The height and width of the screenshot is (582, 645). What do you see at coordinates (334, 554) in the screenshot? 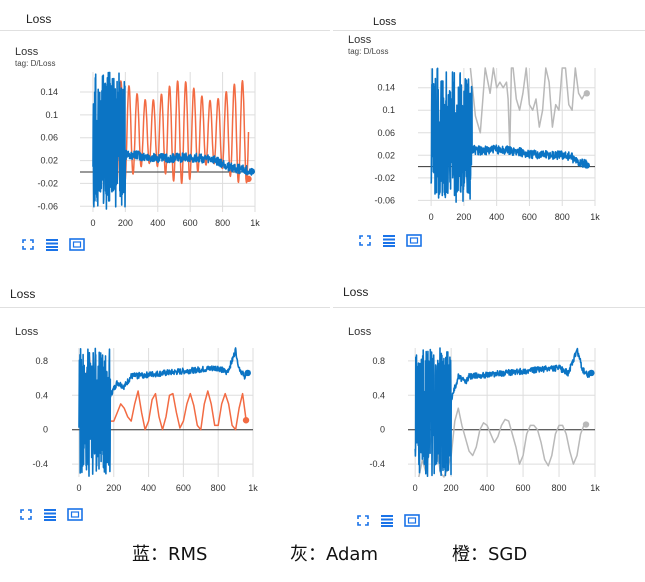
I see `legend-adam: 灰：Adam` at bounding box center [334, 554].